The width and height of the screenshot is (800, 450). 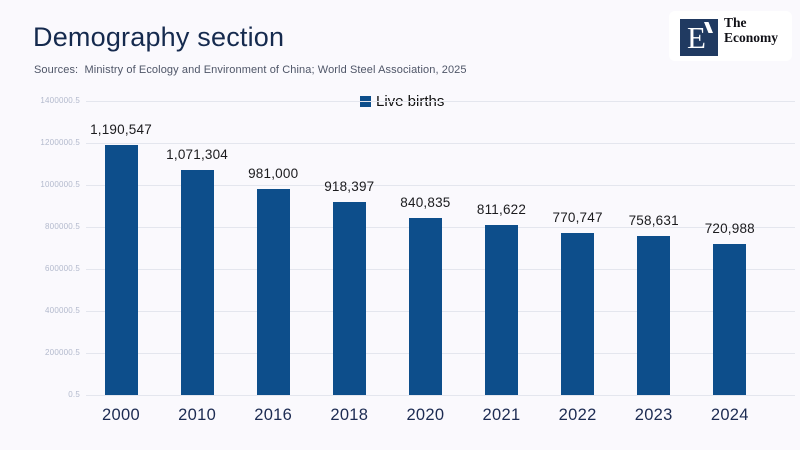 I want to click on bar-value-label: 758,631, so click(x=653, y=220).